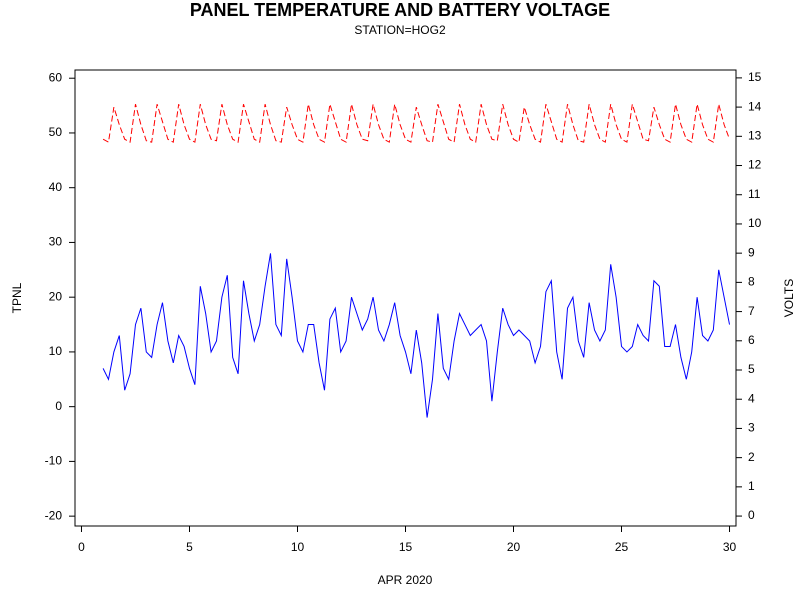 The width and height of the screenshot is (800, 600). What do you see at coordinates (298, 547) in the screenshot?
I see `x-tick-label: 10` at bounding box center [298, 547].